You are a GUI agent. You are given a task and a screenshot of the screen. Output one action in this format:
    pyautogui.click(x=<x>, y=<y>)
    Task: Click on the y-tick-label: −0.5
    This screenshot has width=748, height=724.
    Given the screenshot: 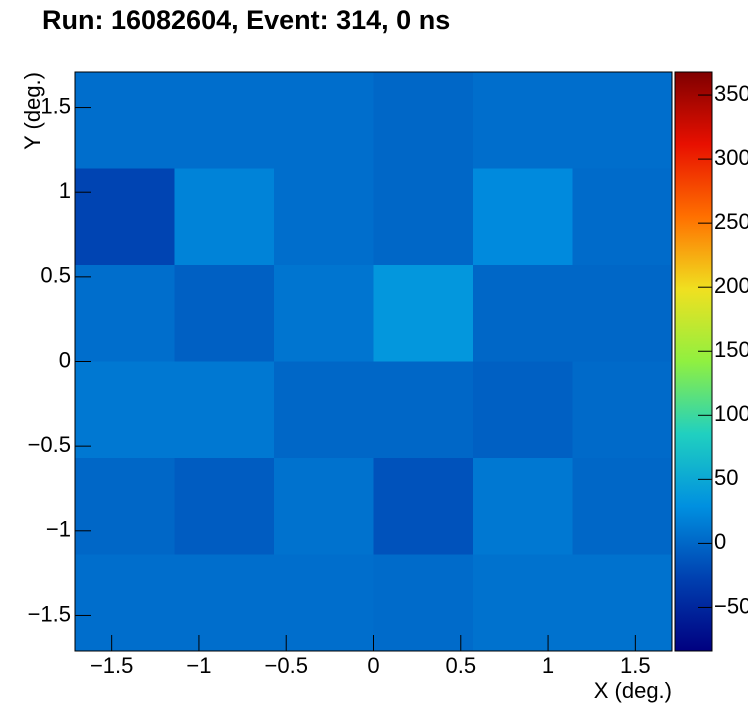 What is the action you would take?
    pyautogui.click(x=49, y=444)
    